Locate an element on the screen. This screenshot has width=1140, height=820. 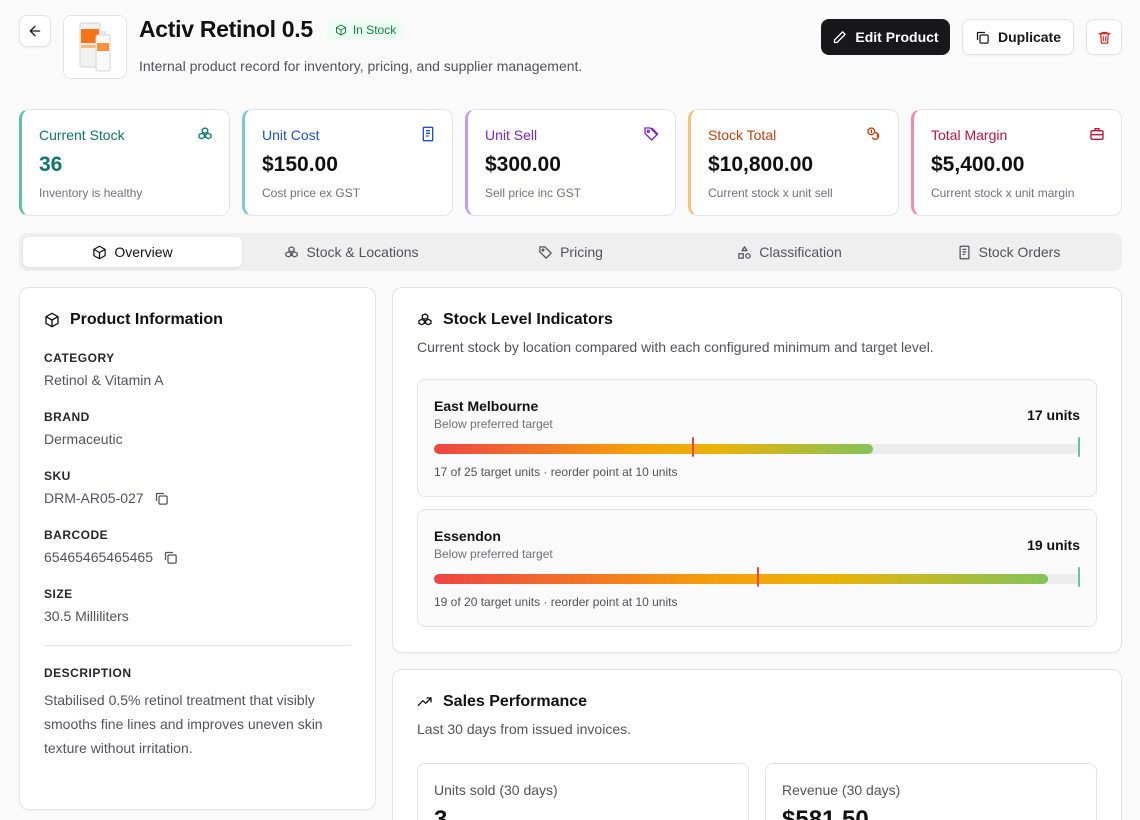
page-title: Activ Retinol 0.5 is located at coordinates (226, 29).